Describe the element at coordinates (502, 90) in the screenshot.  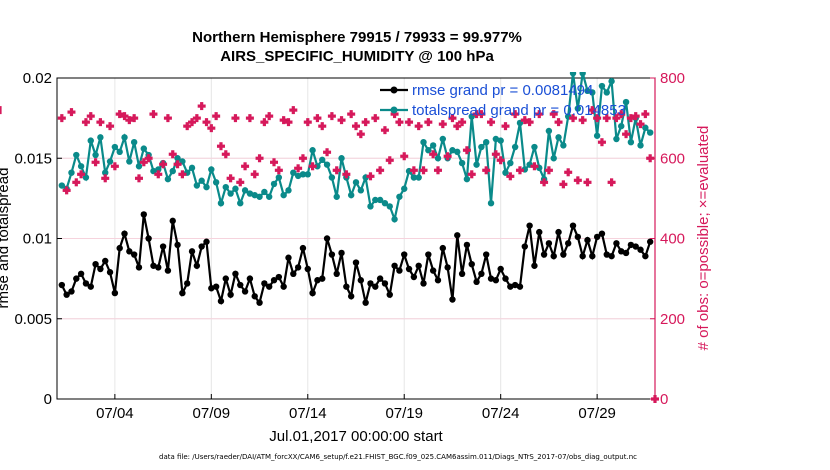
I see `legend-rmse-label: rmse grand pr = 0.0081494` at that location.